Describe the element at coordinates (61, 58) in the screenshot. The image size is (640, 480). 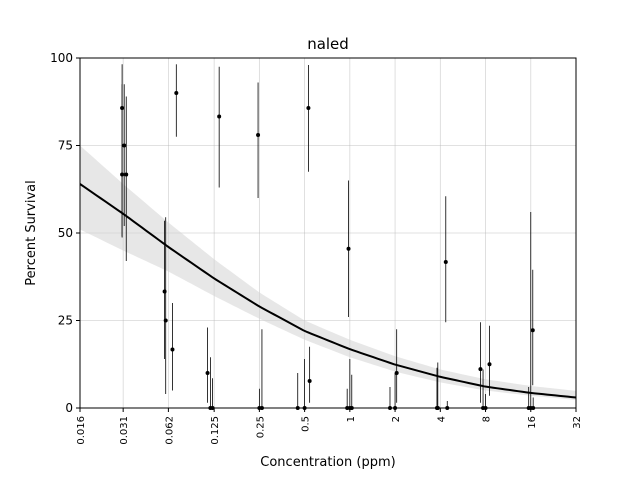
I see `y-tick-label: 100` at that location.